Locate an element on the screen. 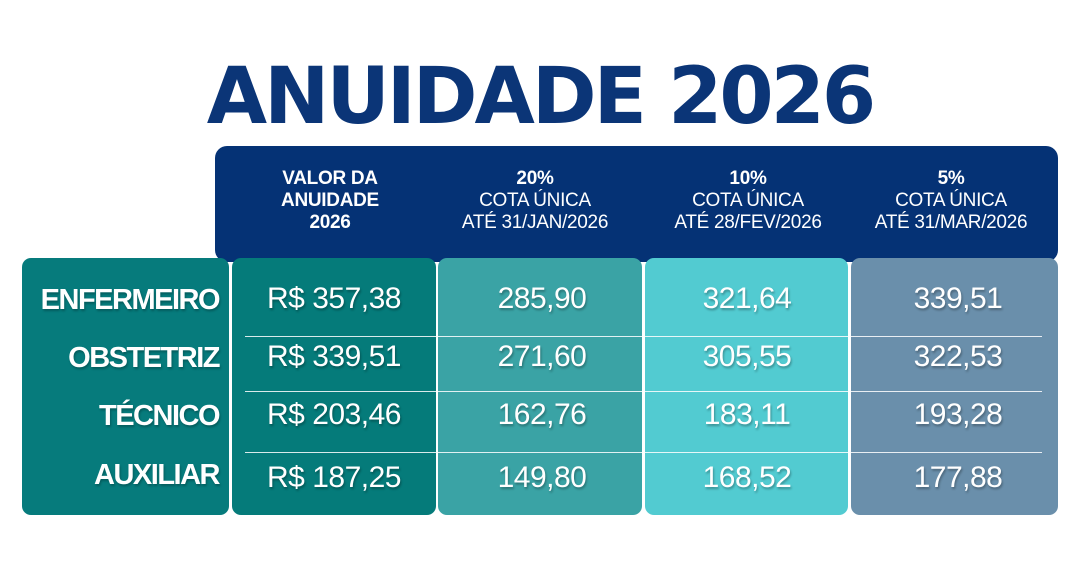 The image size is (1080, 573). cell-p10: 321,64 is located at coordinates (747, 298).